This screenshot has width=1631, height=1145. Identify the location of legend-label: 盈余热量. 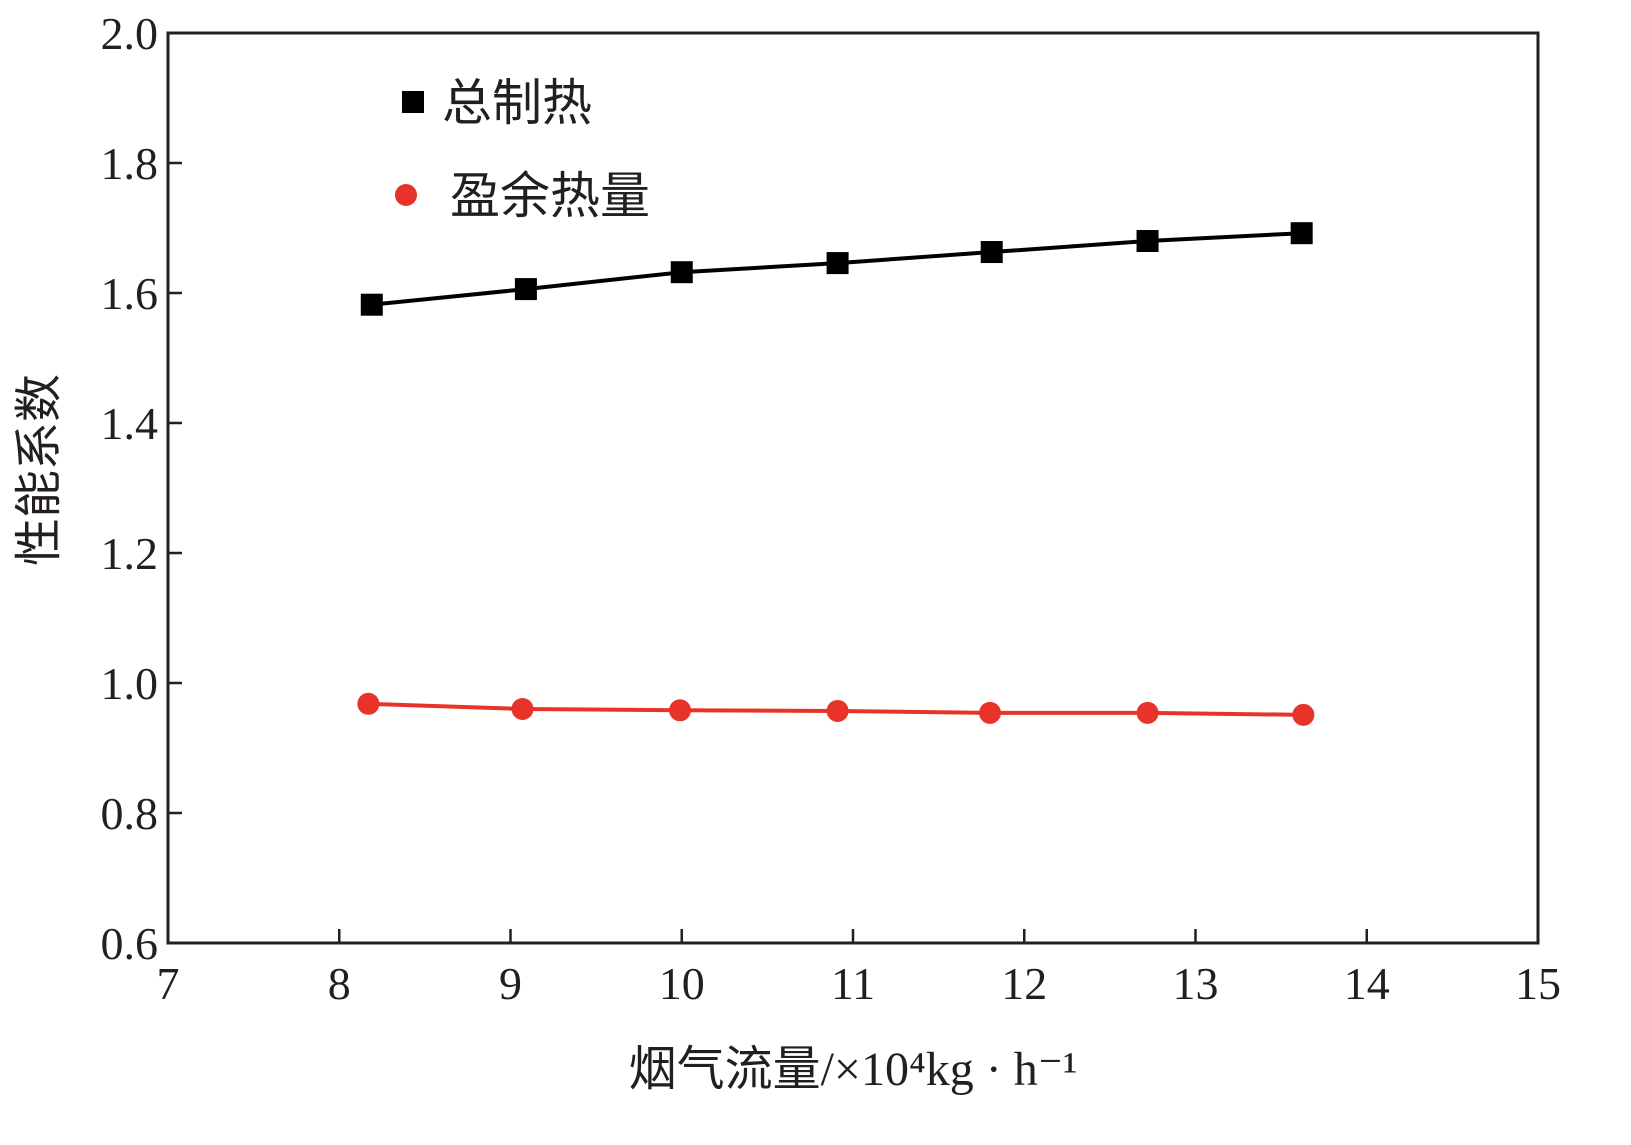
(550, 196).